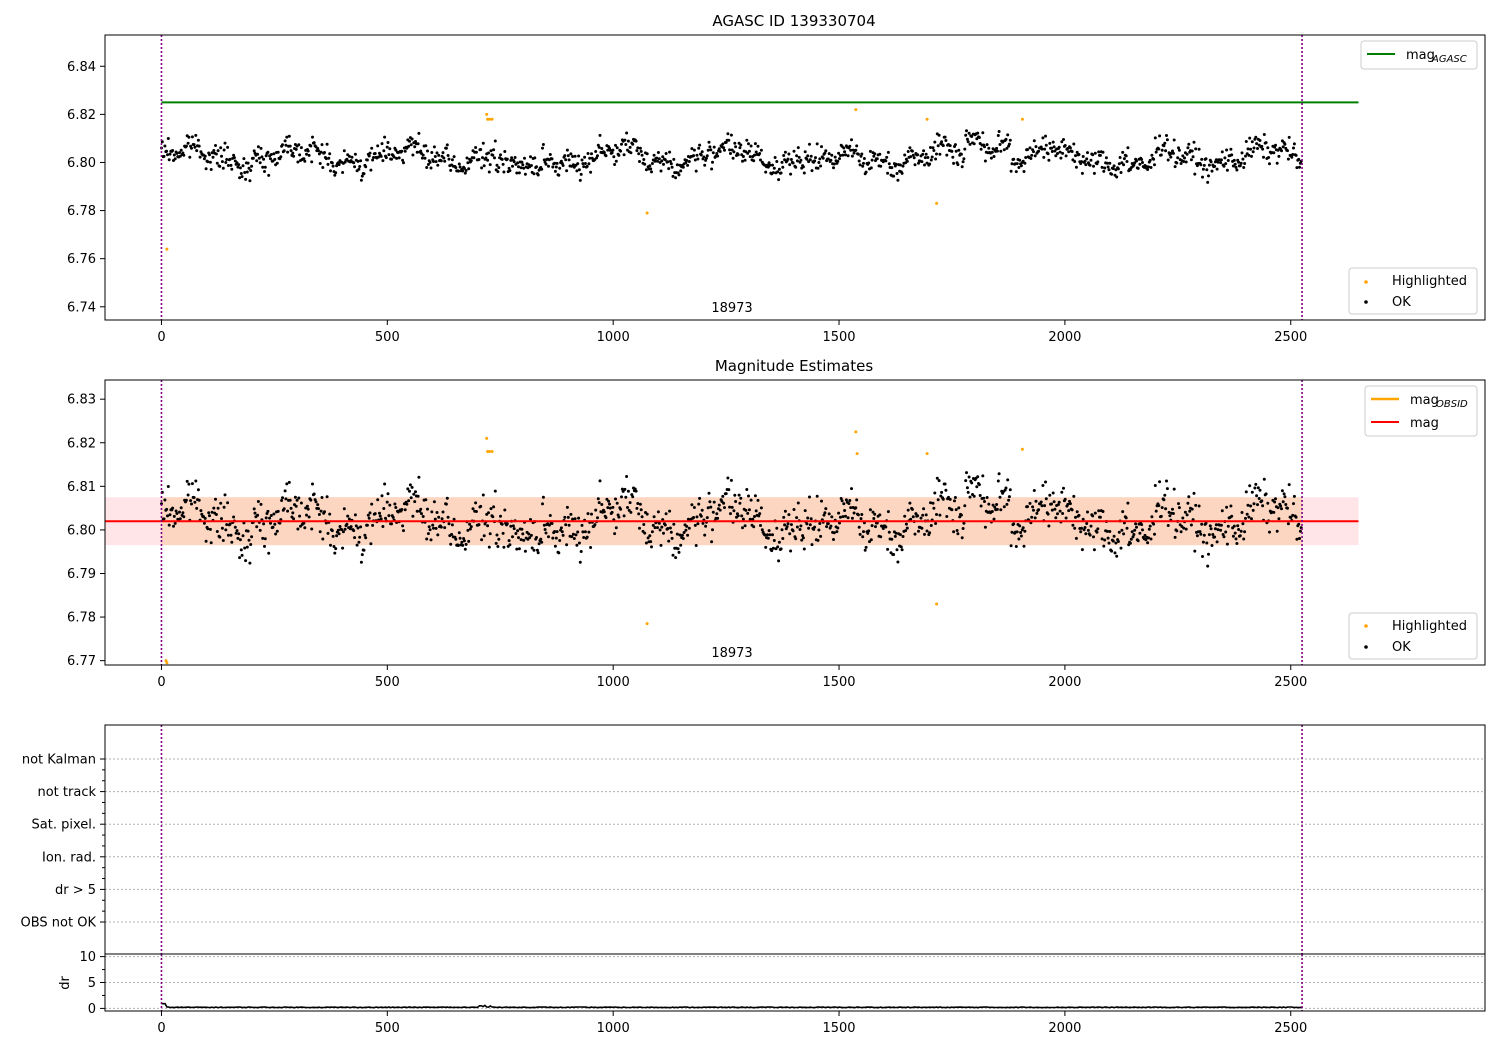 Image resolution: width=1500 pixels, height=1050 pixels. Describe the element at coordinates (81, 661) in the screenshot. I see `y-tick-label: 6.77` at that location.